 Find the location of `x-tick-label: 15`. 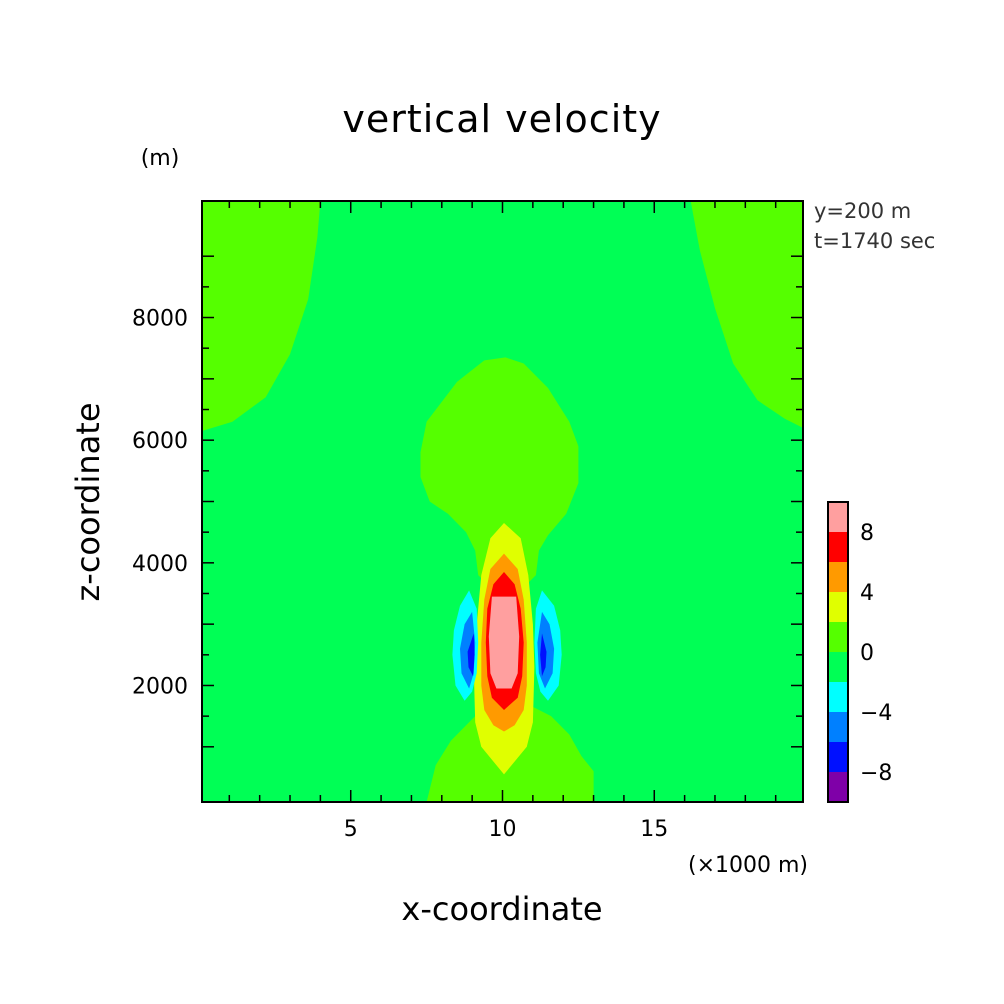

x-tick-label: 15 is located at coordinates (654, 829).